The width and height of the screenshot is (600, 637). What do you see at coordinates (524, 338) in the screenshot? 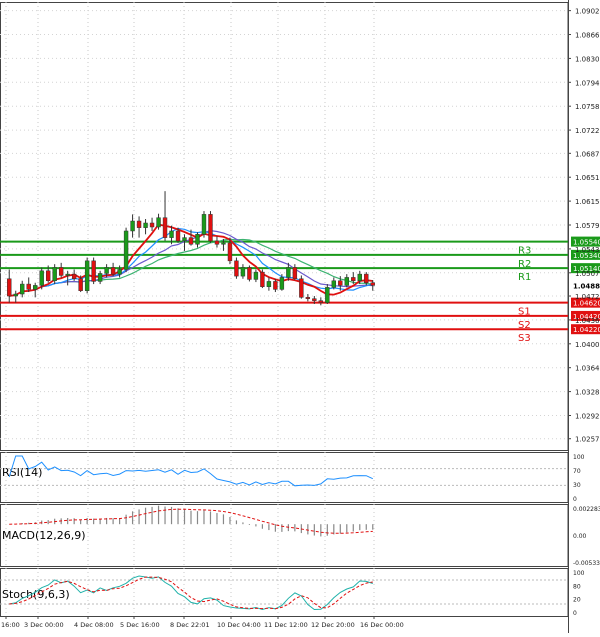
I see `level-name-s3: S3` at bounding box center [524, 338].